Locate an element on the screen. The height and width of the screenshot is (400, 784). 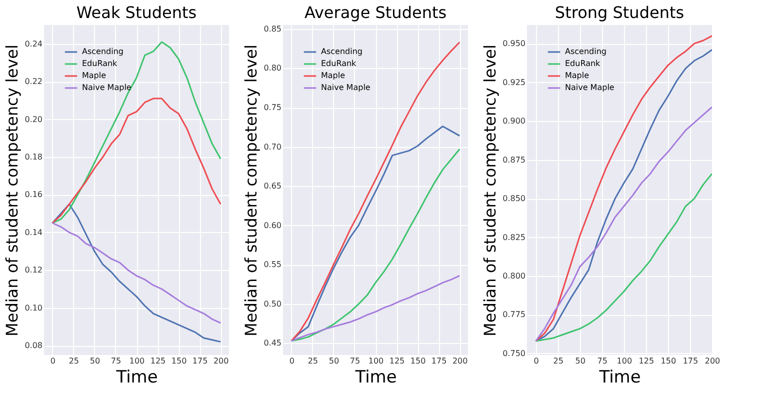
y-tick-label: 0.850 is located at coordinates (514, 199).